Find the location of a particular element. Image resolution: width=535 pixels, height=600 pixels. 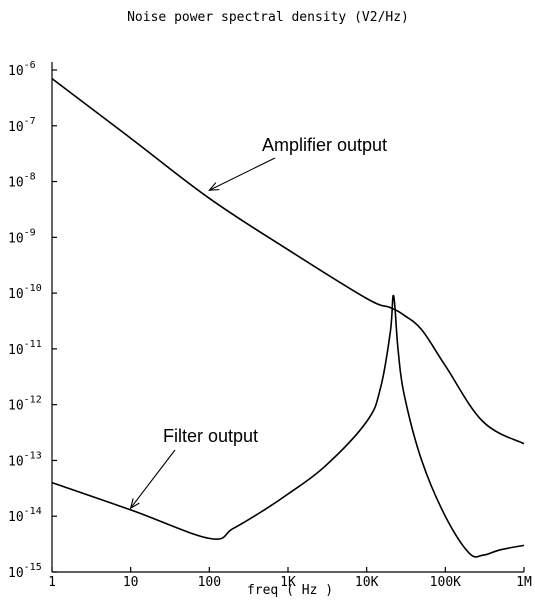

filter-output-annotation-label: Filter output is located at coordinates (210, 436).